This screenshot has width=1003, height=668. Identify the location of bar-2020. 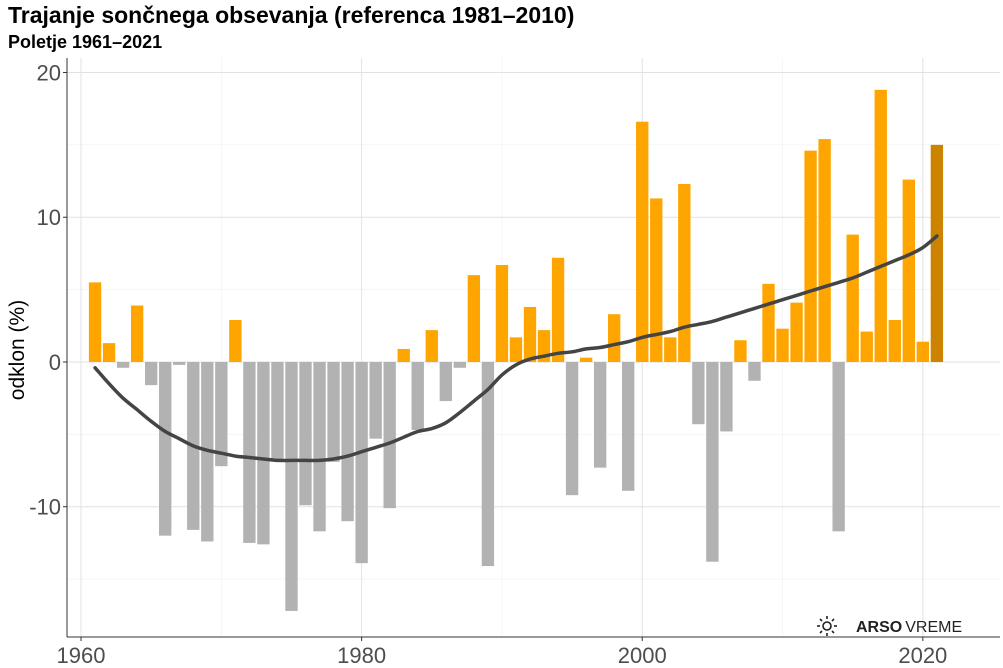
(923, 351).